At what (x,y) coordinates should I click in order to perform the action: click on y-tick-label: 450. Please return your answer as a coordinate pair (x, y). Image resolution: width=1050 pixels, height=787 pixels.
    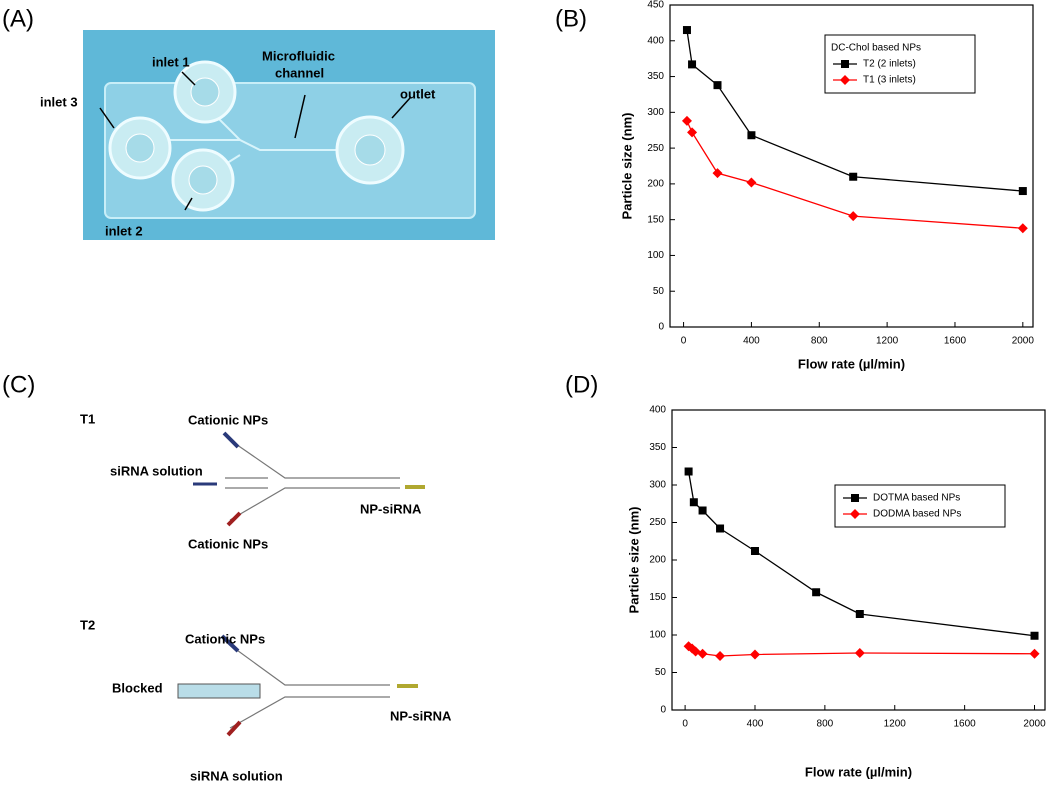
    Looking at the image, I should click on (655, 5).